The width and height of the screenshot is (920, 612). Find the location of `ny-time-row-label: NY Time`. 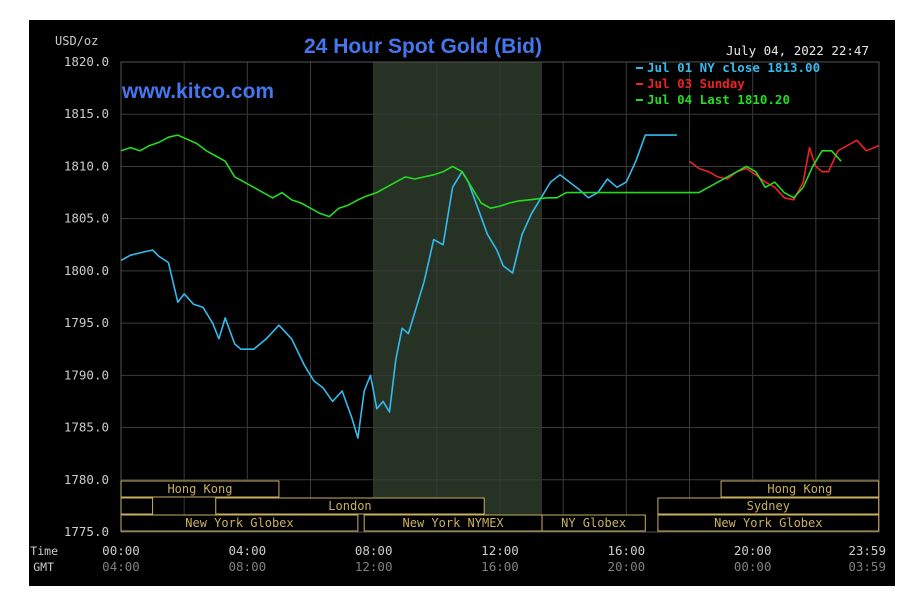

ny-time-row-label: NY Time is located at coordinates (43, 551).